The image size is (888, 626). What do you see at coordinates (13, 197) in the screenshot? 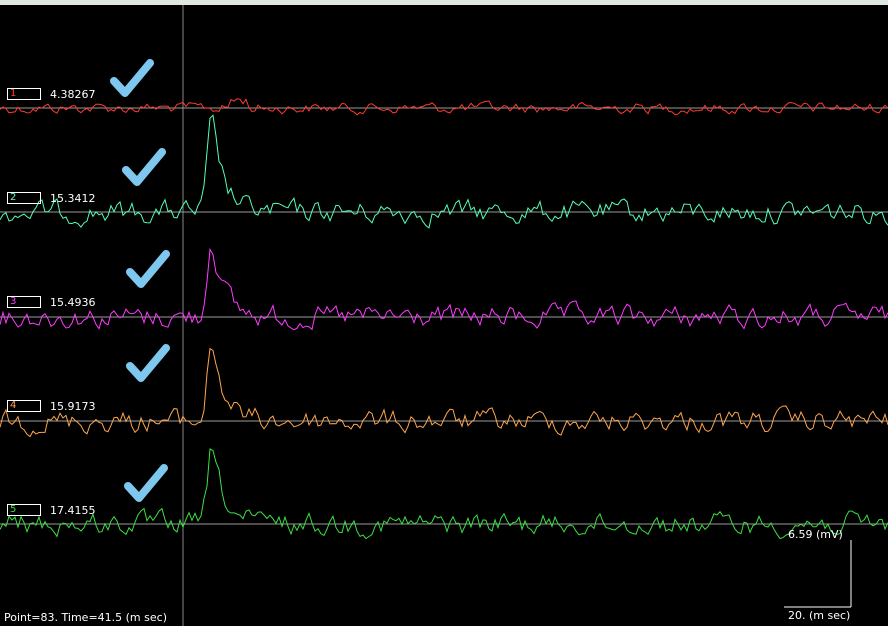
I see `channel-2-number: 2` at bounding box center [13, 197].